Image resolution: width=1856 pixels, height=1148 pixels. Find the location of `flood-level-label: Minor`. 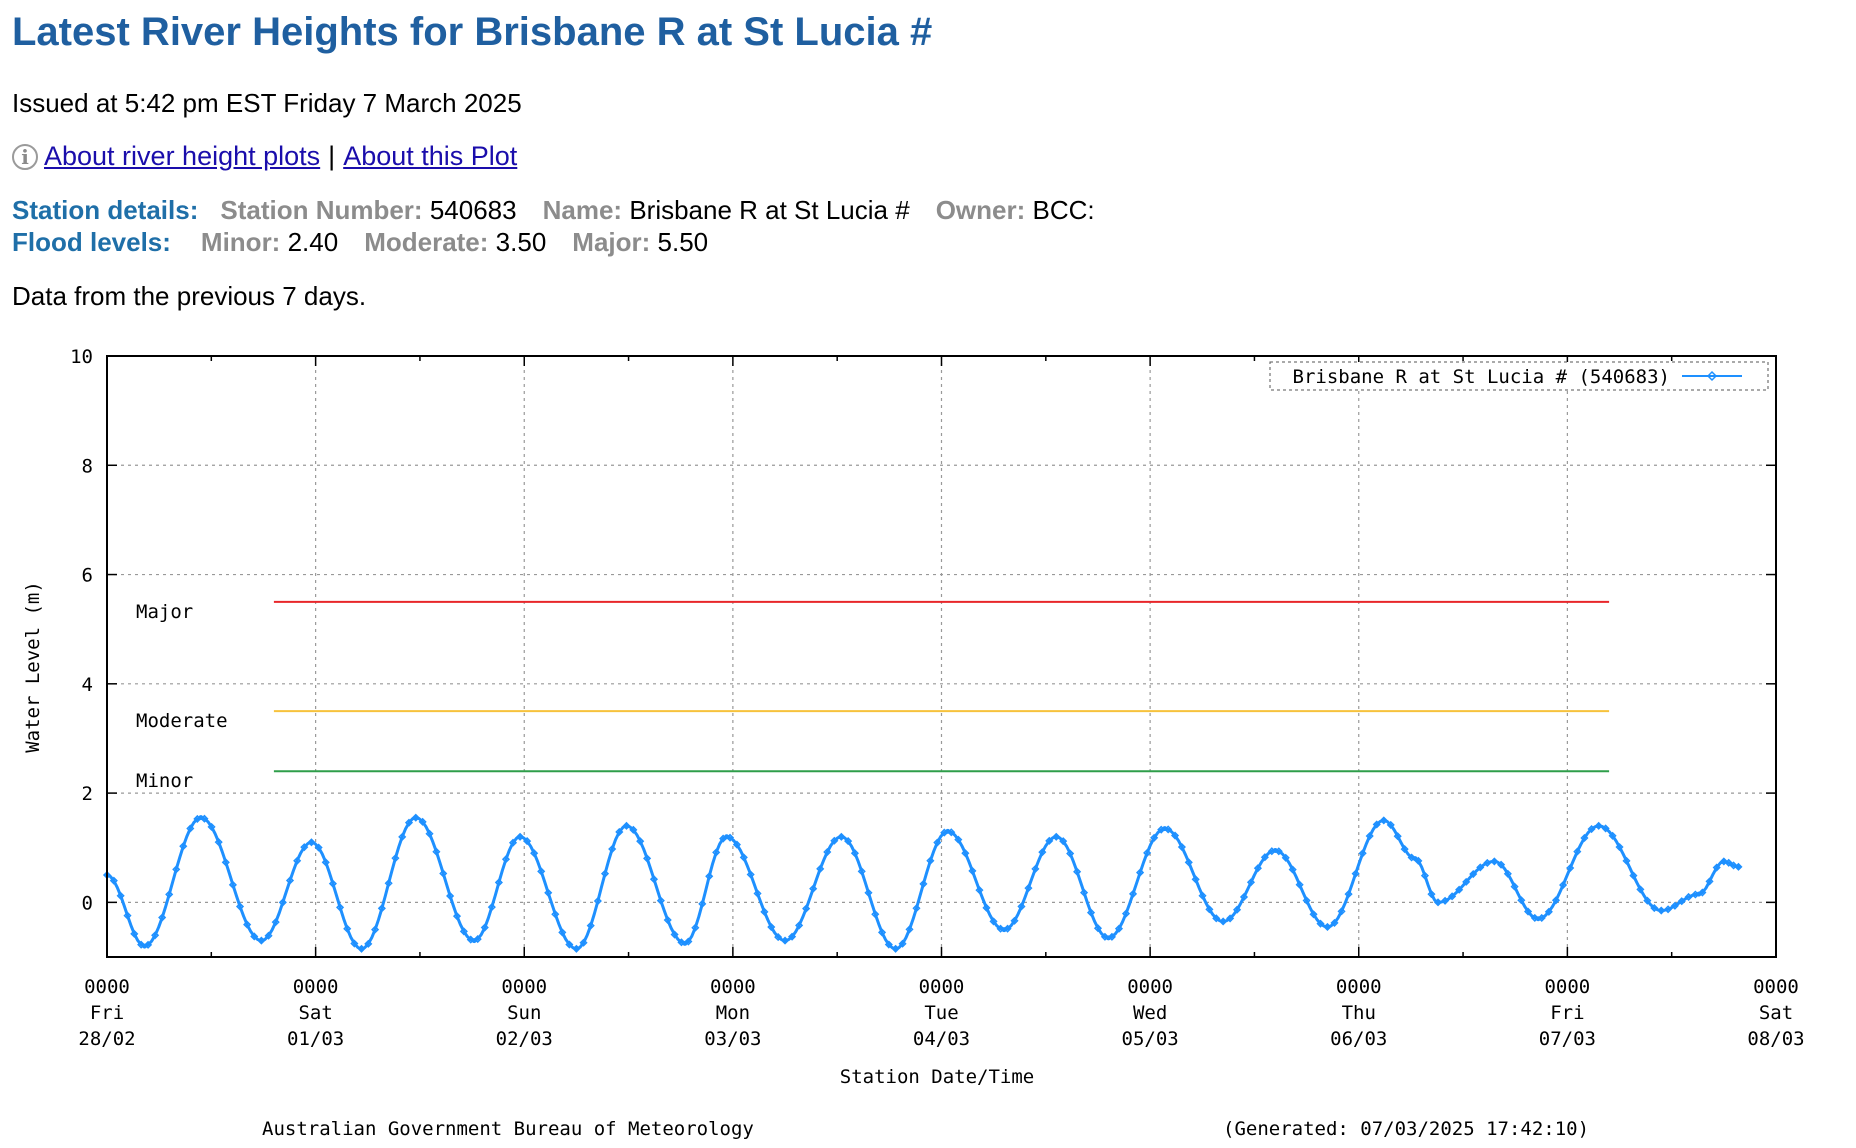

flood-level-label: Minor is located at coordinates (164, 781).